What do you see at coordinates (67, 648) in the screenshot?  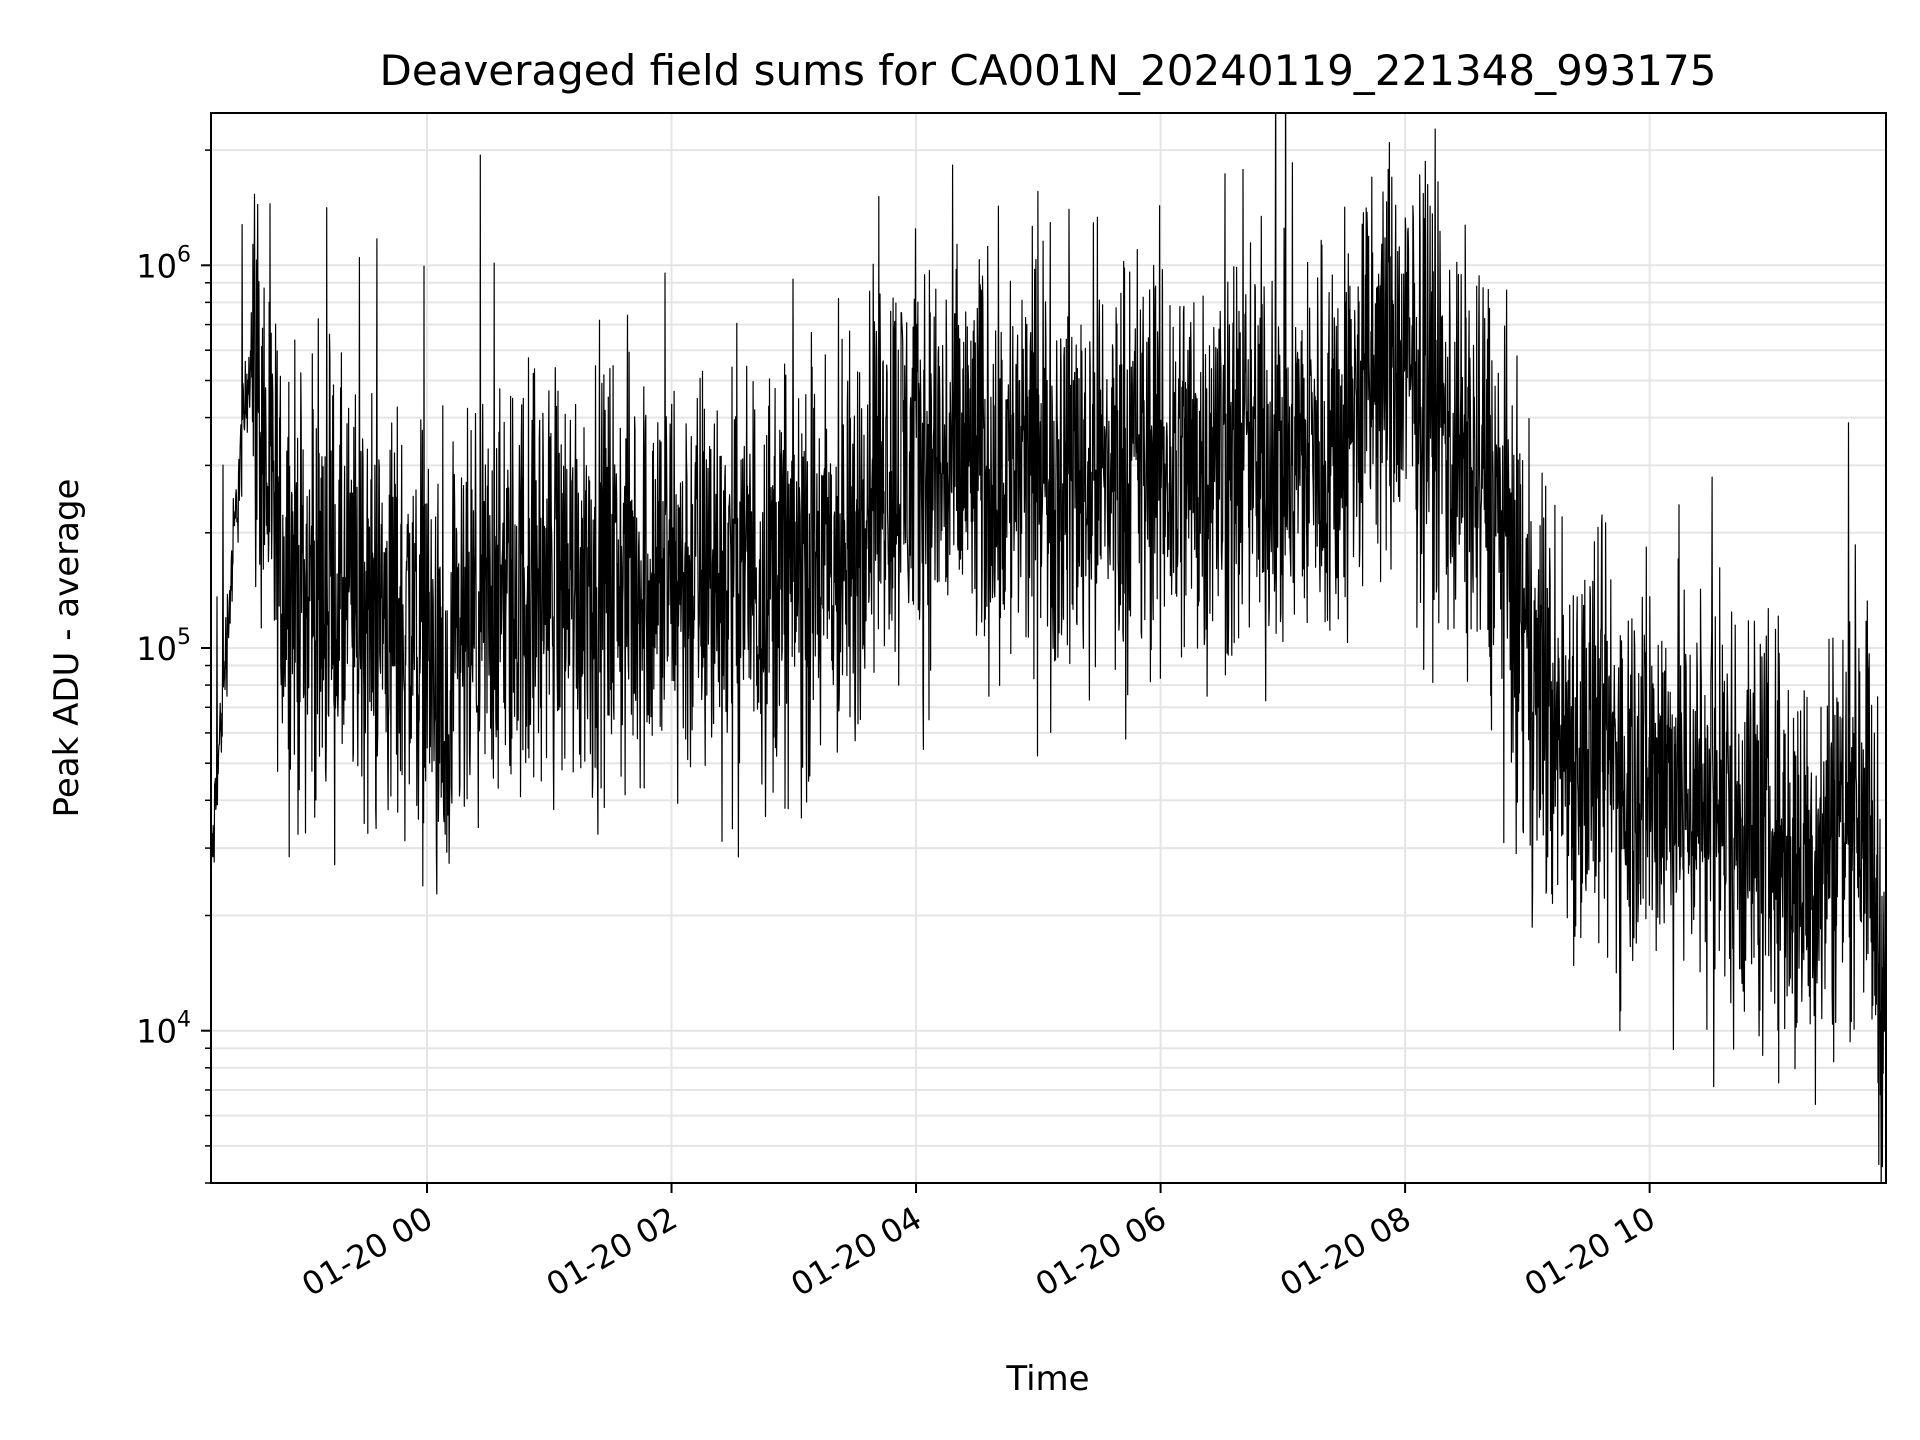 I see `y-axis-label: Peak ADU - average` at bounding box center [67, 648].